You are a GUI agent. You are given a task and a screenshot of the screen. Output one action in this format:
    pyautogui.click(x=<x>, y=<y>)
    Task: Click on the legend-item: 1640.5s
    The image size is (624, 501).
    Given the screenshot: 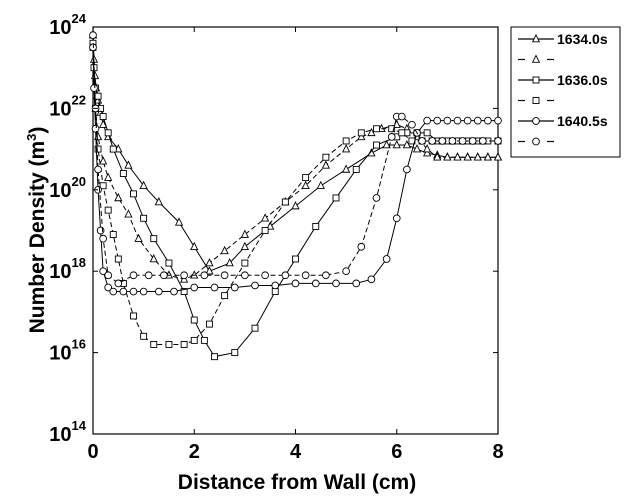 What is the action you would take?
    pyautogui.click(x=563, y=121)
    